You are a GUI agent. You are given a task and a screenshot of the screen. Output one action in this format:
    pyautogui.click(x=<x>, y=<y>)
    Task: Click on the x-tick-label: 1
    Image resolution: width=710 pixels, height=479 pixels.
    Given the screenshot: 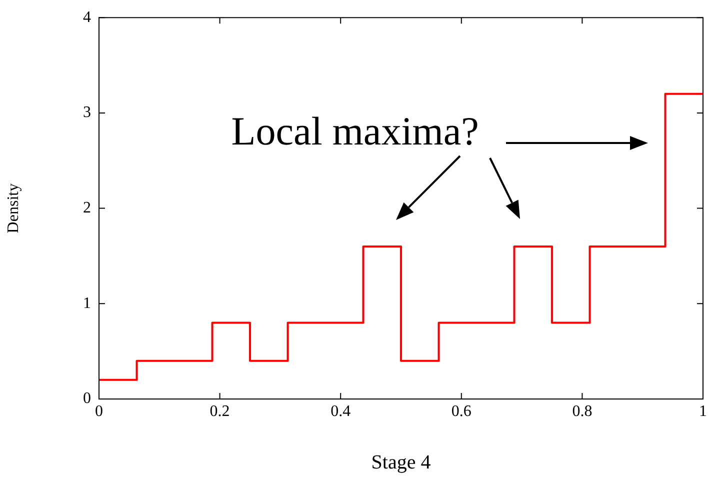 What is the action you would take?
    pyautogui.click(x=703, y=411)
    